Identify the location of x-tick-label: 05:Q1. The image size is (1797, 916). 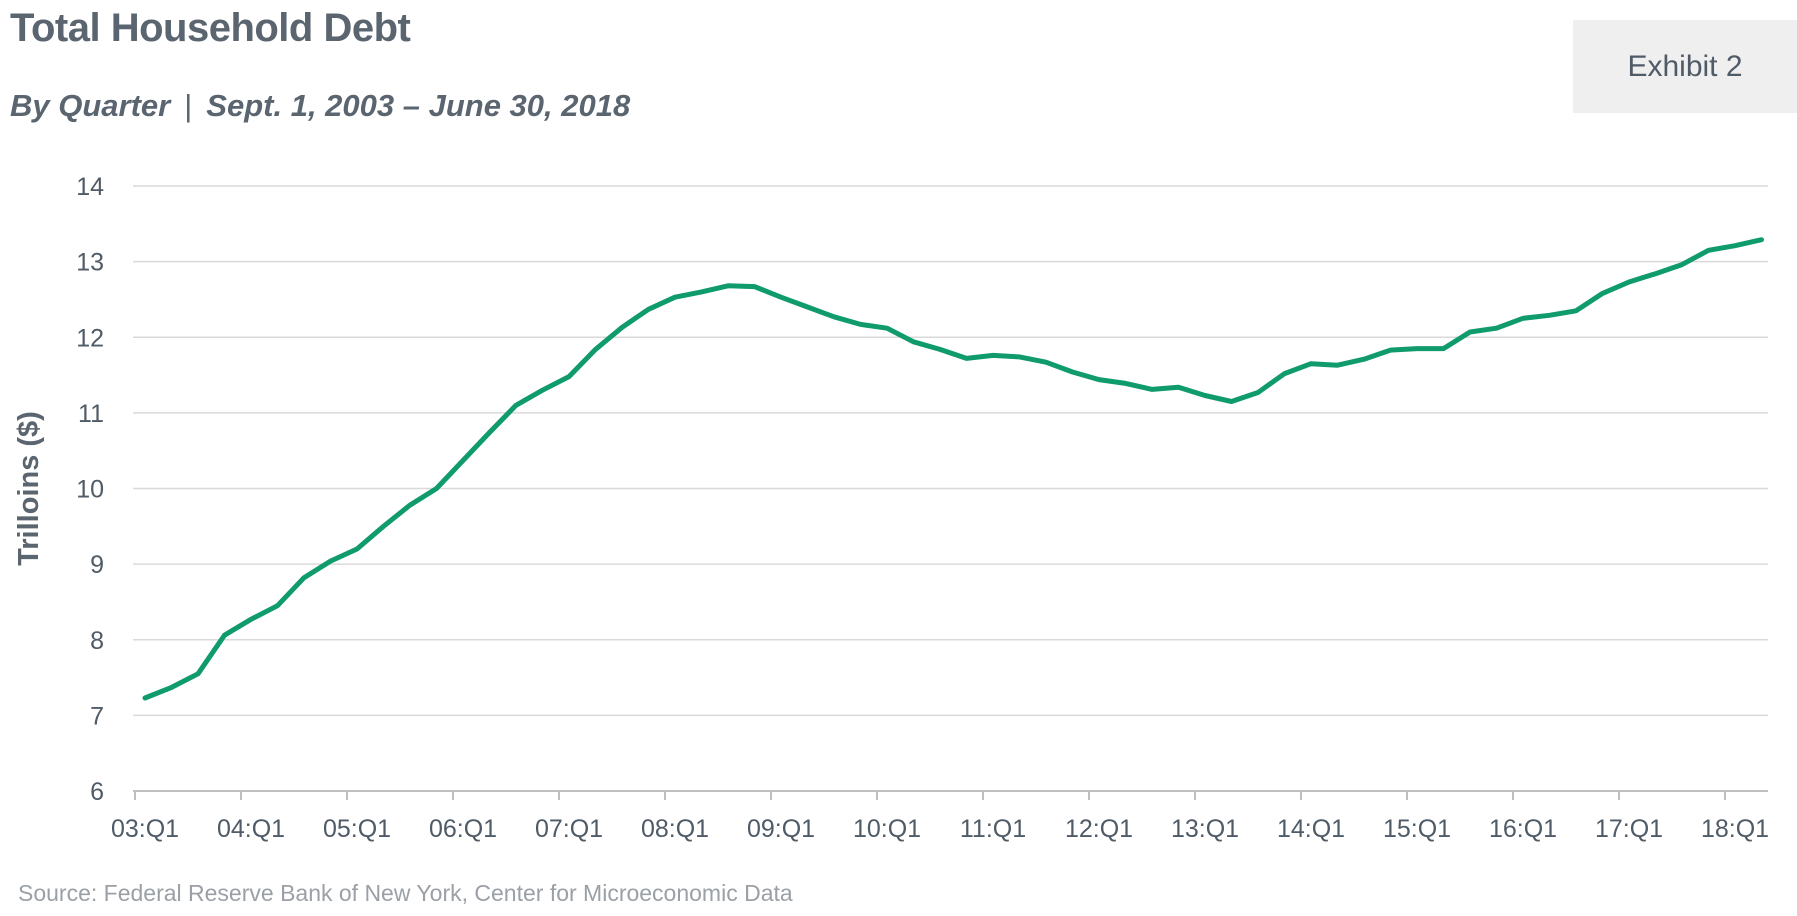
(357, 829).